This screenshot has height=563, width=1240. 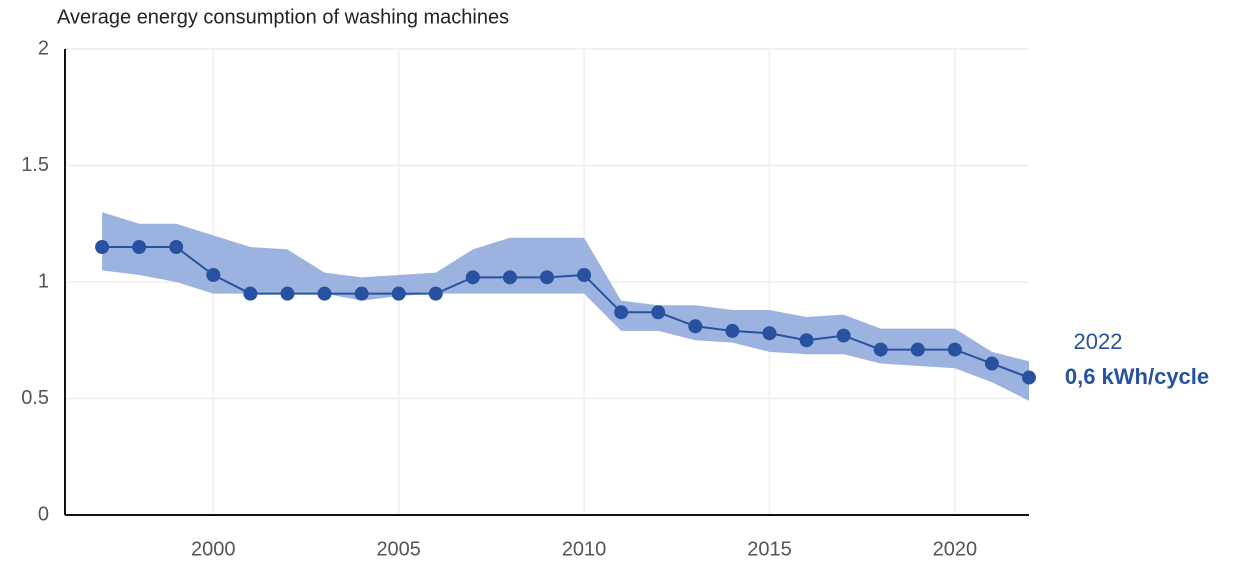 What do you see at coordinates (35, 398) in the screenshot?
I see `y-tick-label: 0.5` at bounding box center [35, 398].